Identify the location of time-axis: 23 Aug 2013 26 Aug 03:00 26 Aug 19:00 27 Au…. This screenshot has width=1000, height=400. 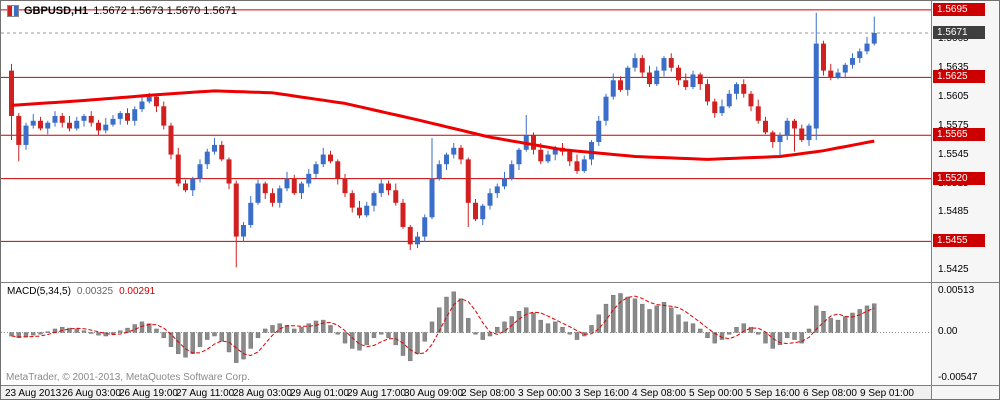
(466, 392).